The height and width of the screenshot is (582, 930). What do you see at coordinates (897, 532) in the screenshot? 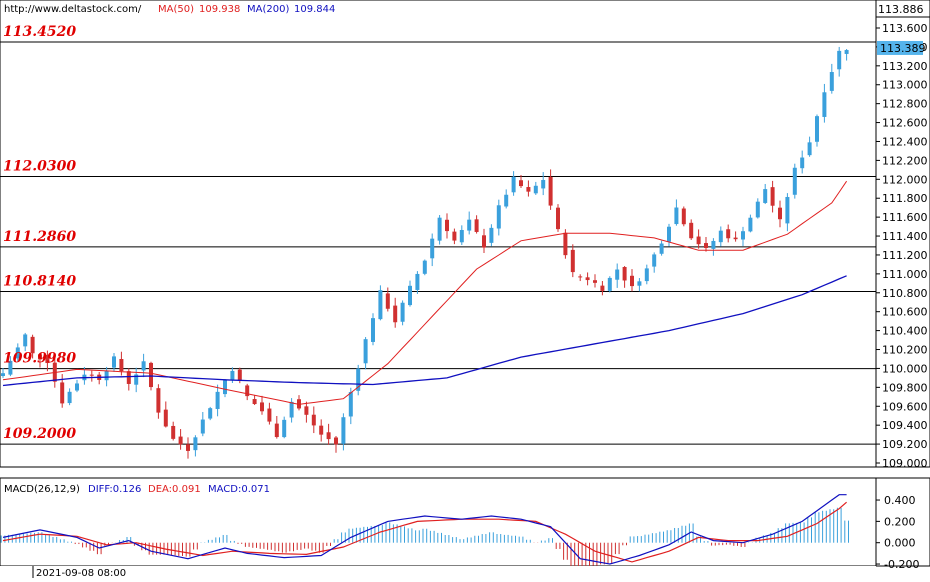
I see `macd-axis-ticks: 0.400 0.200 0.000 -0.200` at bounding box center [897, 532].